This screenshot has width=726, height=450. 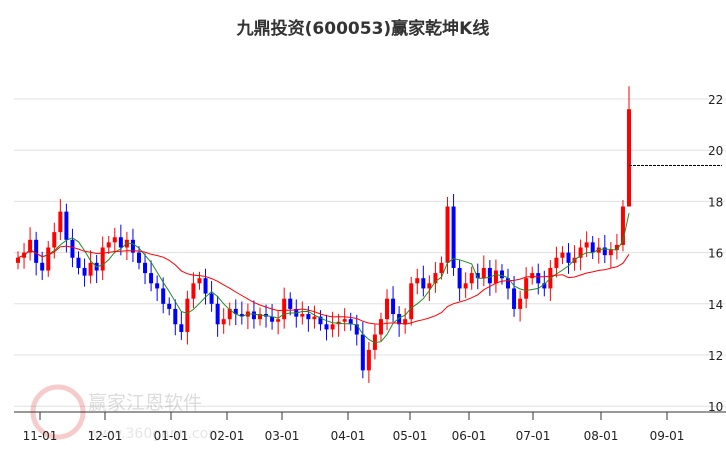 I want to click on y-tick-label: 18, so click(x=715, y=202).